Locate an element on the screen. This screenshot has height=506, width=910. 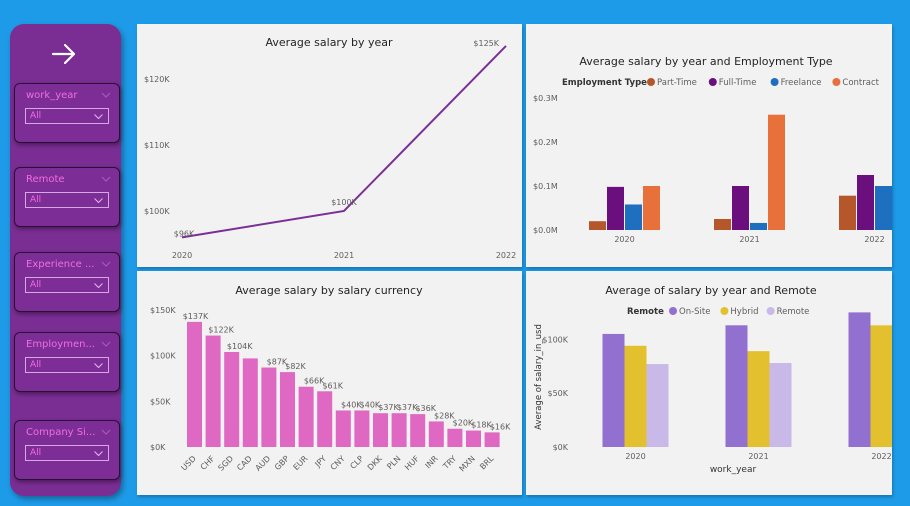
slicer-2: Experience ... All is located at coordinates (67, 282).